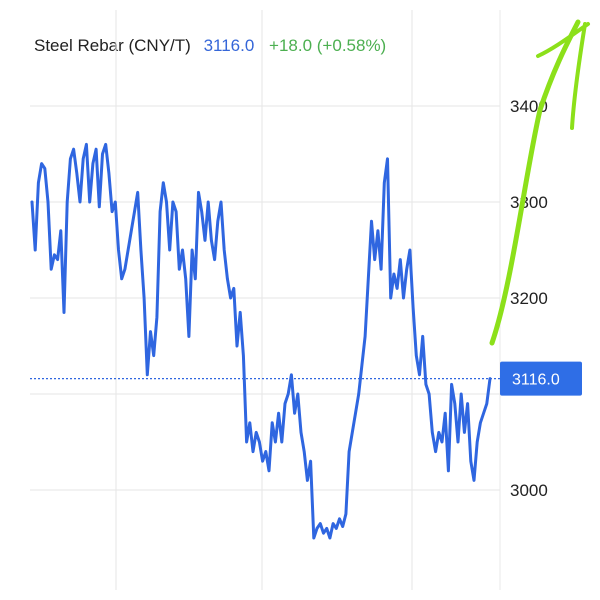  Describe the element at coordinates (328, 45) in the screenshot. I see `change-label: +18.0 (+0.58%)` at that location.